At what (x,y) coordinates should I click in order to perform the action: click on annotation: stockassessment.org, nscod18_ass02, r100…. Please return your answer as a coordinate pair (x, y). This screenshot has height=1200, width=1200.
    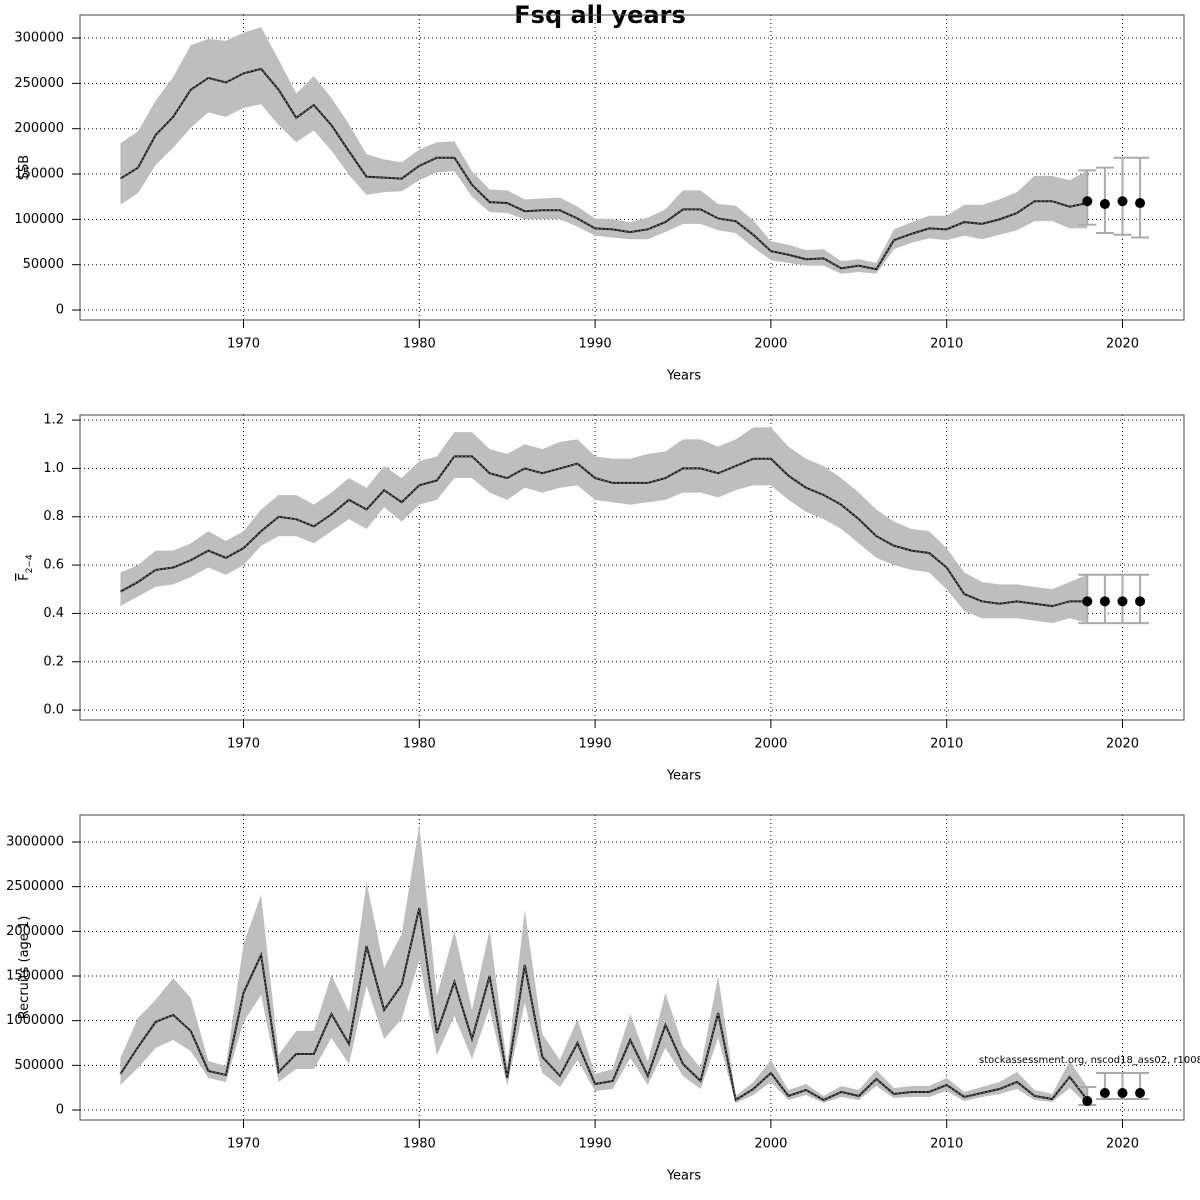
    Looking at the image, I should click on (1089, 1060).